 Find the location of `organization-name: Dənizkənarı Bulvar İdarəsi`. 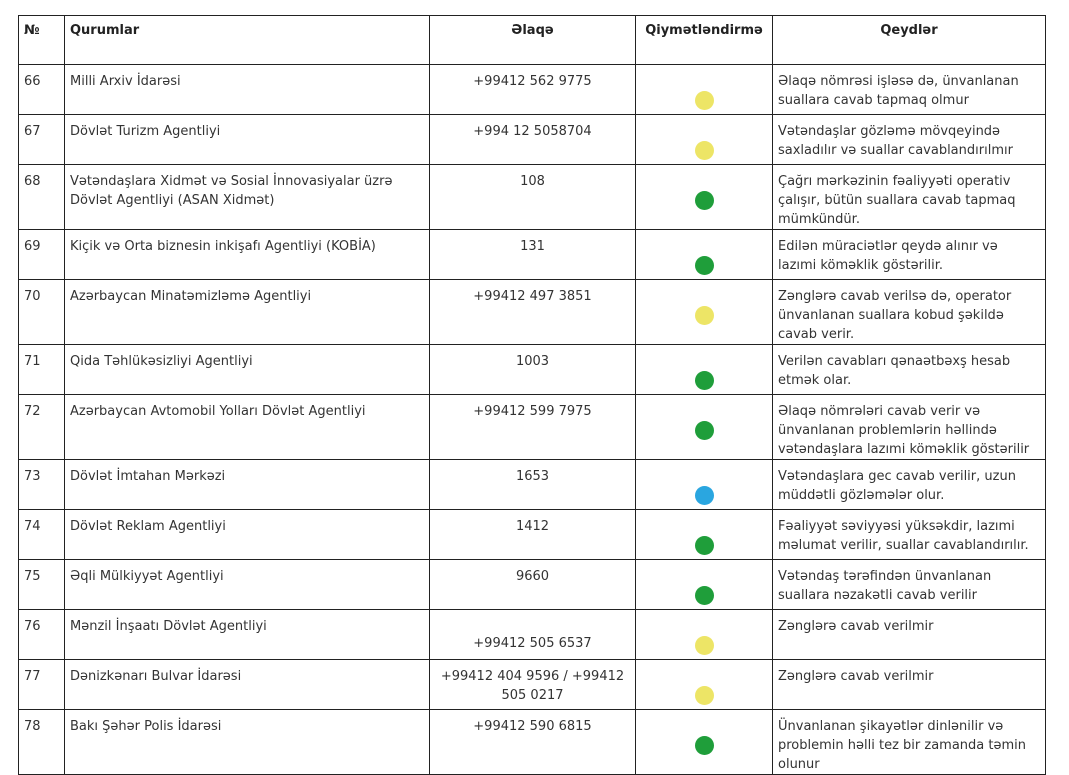

organization-name: Dənizkənarı Bulvar İdarəsi is located at coordinates (247, 684).